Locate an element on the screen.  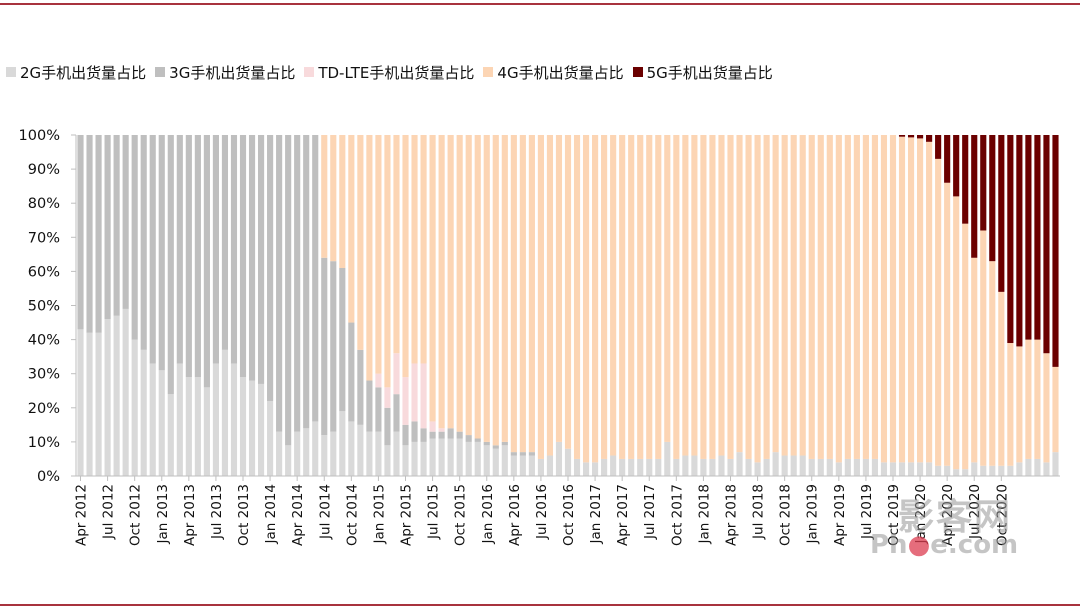
legend-item-tdlte: TD-LTE手机出货量占比 is located at coordinates (389, 72).